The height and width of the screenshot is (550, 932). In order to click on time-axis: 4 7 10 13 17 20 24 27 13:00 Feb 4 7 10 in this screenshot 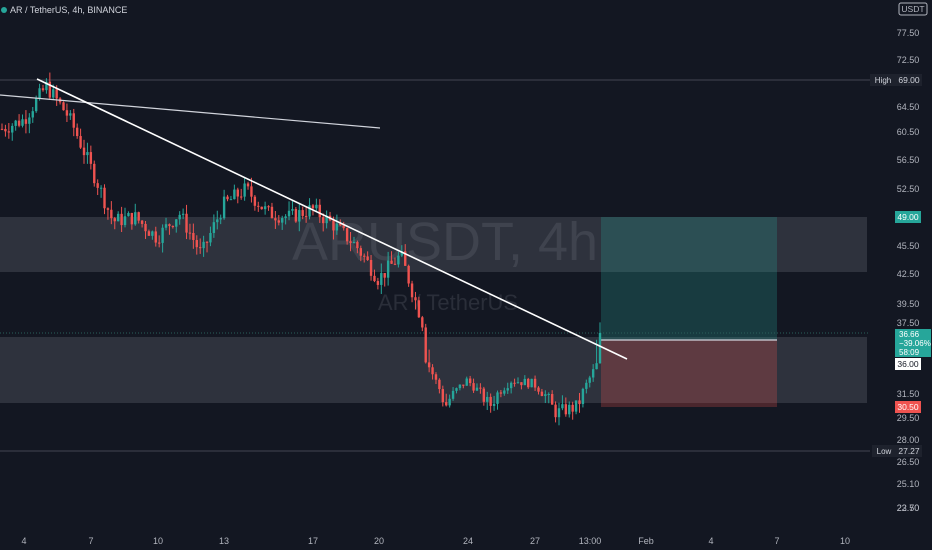, I will do `click(435, 541)`.